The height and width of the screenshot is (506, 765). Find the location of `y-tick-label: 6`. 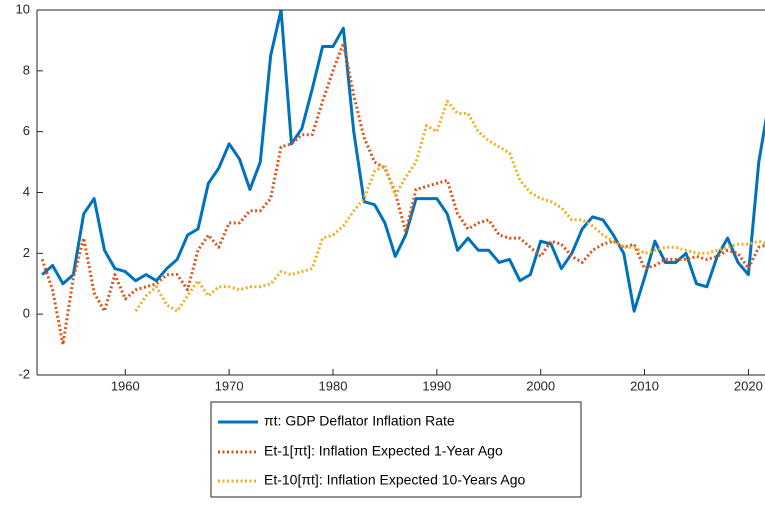

y-tick-label: 6 is located at coordinates (26, 130).